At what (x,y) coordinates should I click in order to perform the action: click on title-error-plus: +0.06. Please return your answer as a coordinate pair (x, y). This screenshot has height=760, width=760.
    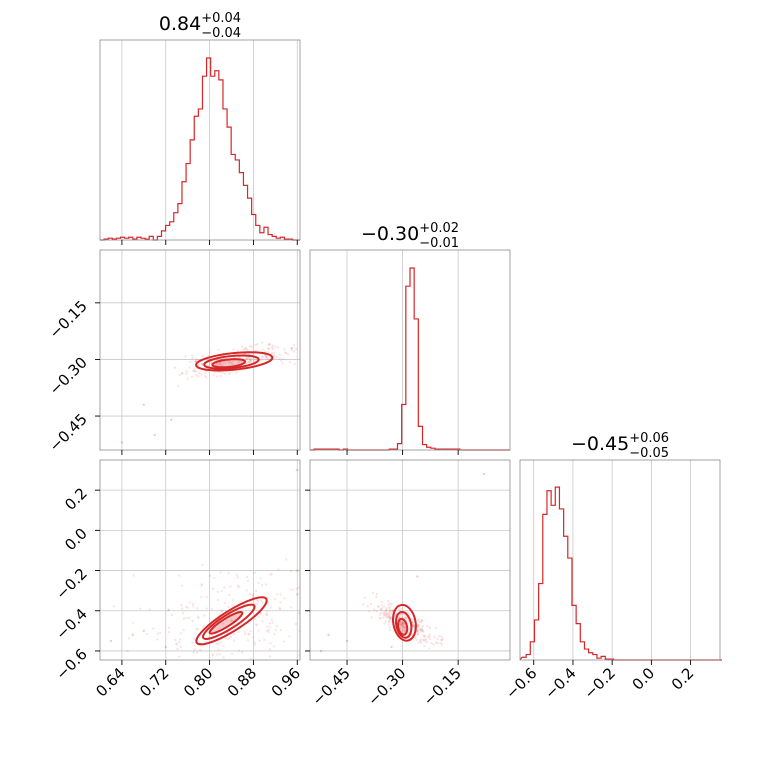
    Looking at the image, I should click on (649, 438).